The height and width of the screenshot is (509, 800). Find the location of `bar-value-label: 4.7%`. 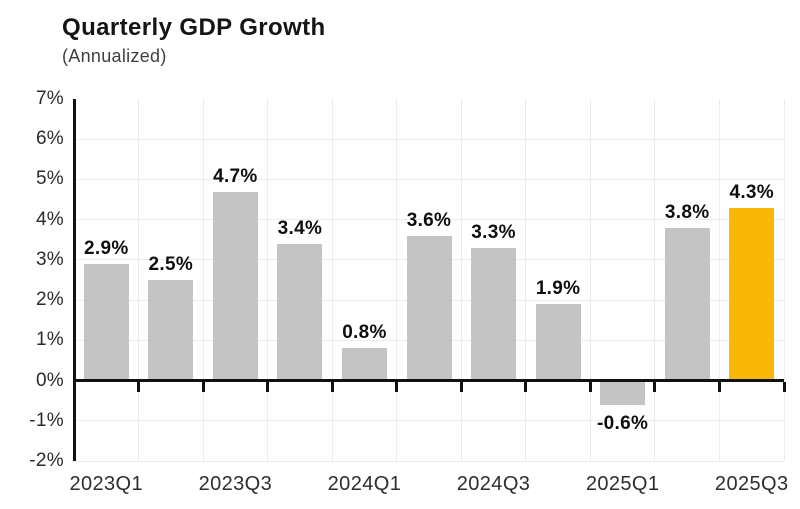

bar-value-label: 4.7% is located at coordinates (235, 176).